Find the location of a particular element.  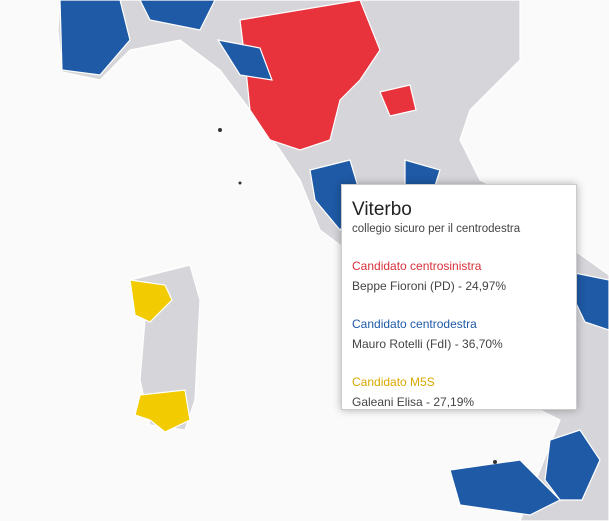

candidate-text: Galeani Elisa - 27,19% is located at coordinates (413, 402).